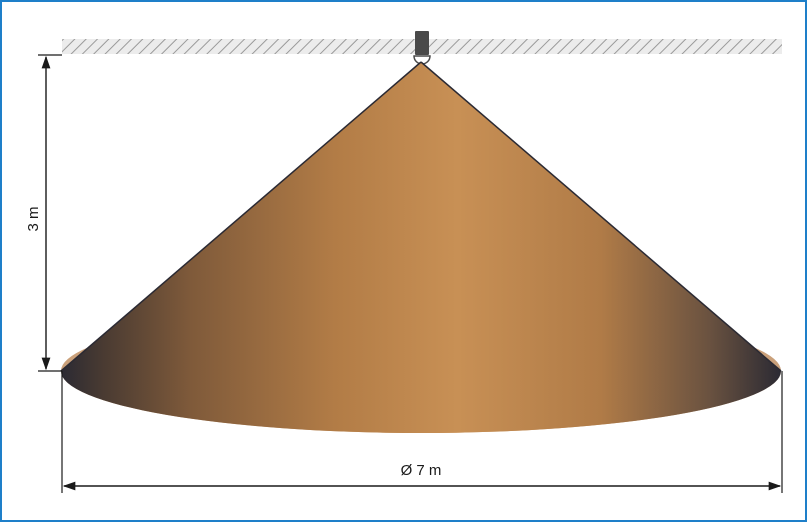 The image size is (807, 522). I want to click on sensor-icon, so click(422, 48).